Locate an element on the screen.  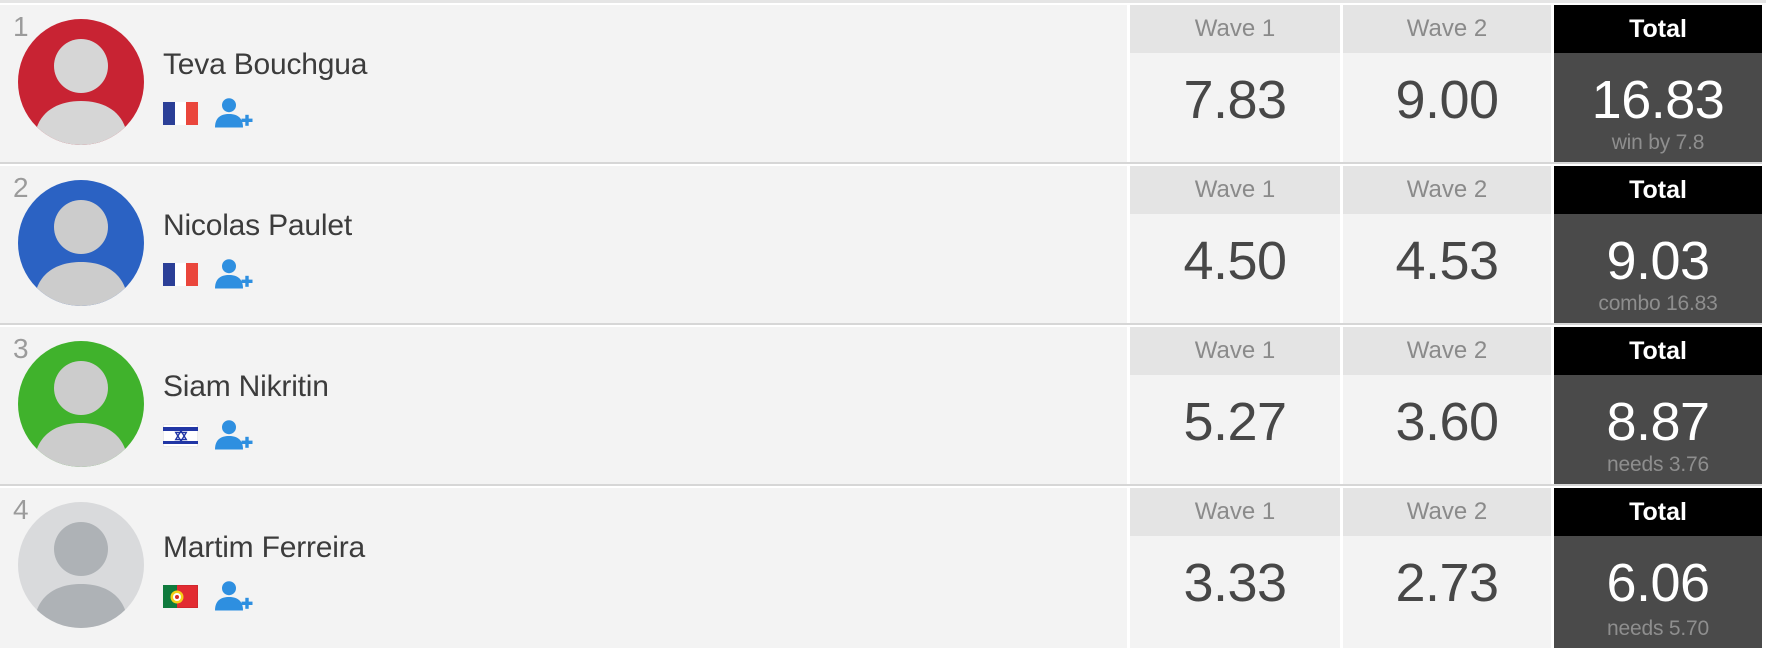
athlete-name: Teva Bouchgua is located at coordinates (265, 64).